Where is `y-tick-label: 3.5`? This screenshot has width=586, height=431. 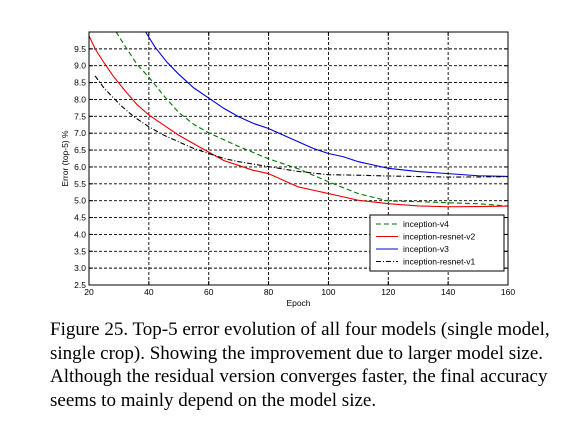
y-tick-label: 3.5 is located at coordinates (80, 251).